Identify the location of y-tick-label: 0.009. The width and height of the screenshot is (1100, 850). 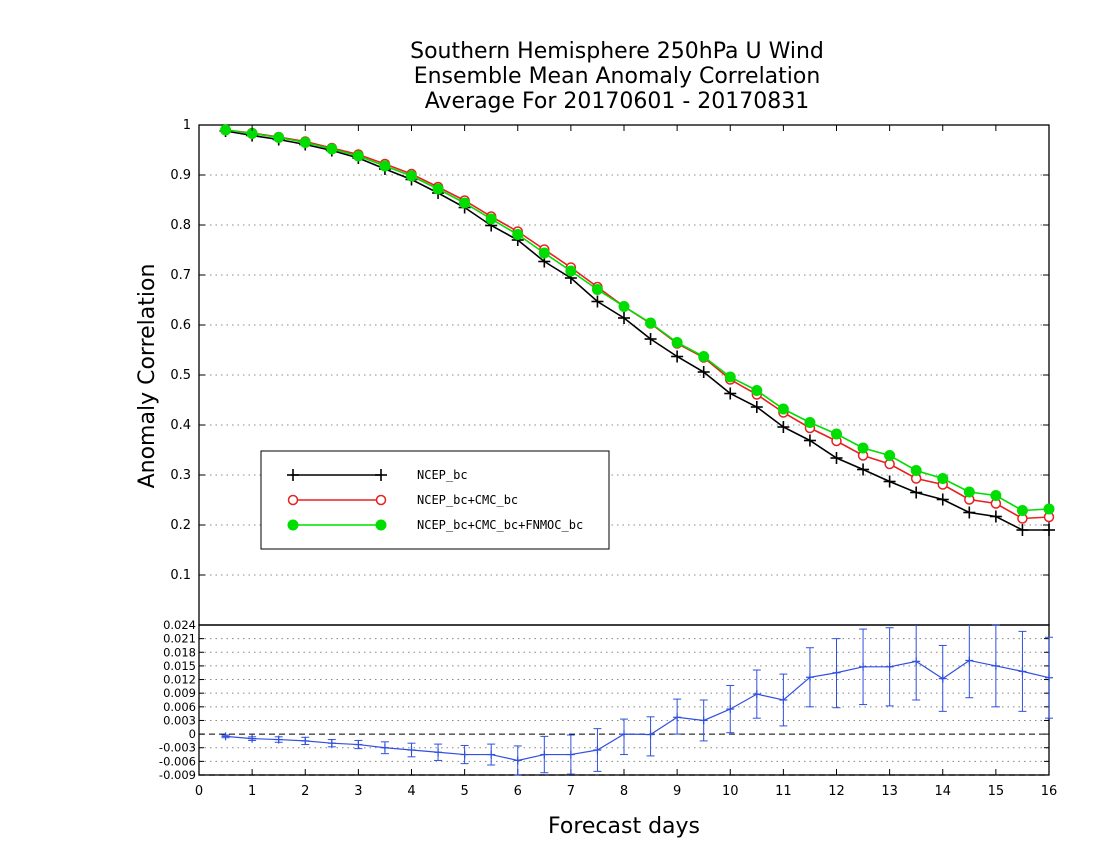
(179, 693).